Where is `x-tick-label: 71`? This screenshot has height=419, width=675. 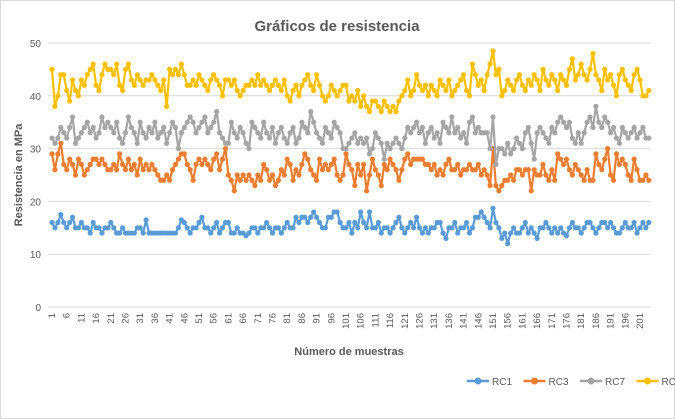 x-tick-label: 71 is located at coordinates (258, 318).